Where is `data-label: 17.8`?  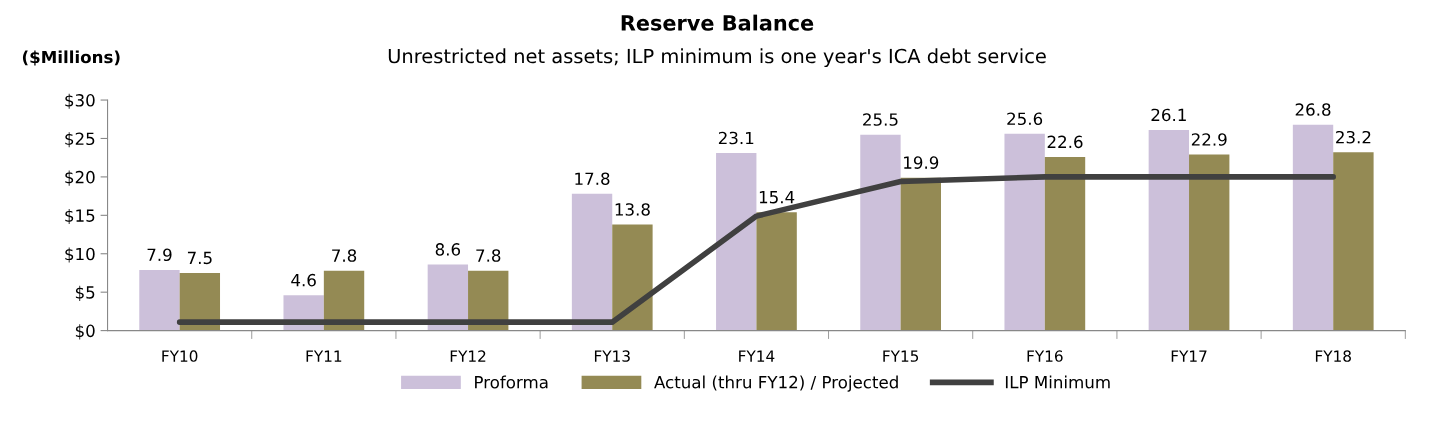
data-label: 17.8 is located at coordinates (592, 179).